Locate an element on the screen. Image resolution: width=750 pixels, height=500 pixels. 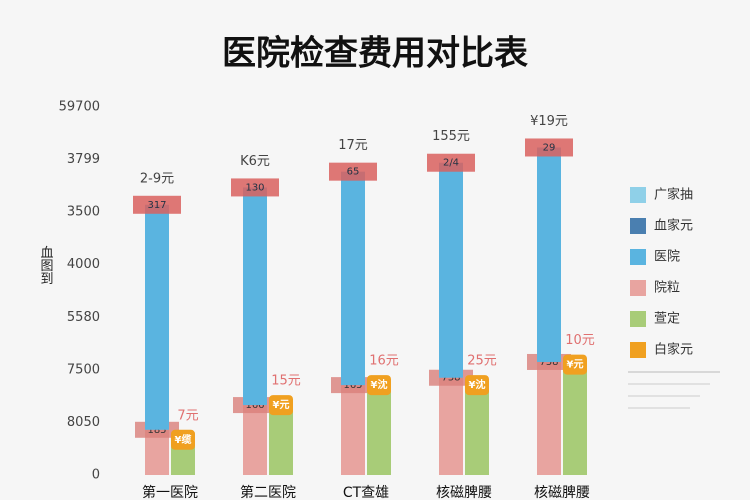
base-label: 166 is located at coordinates (254, 405).